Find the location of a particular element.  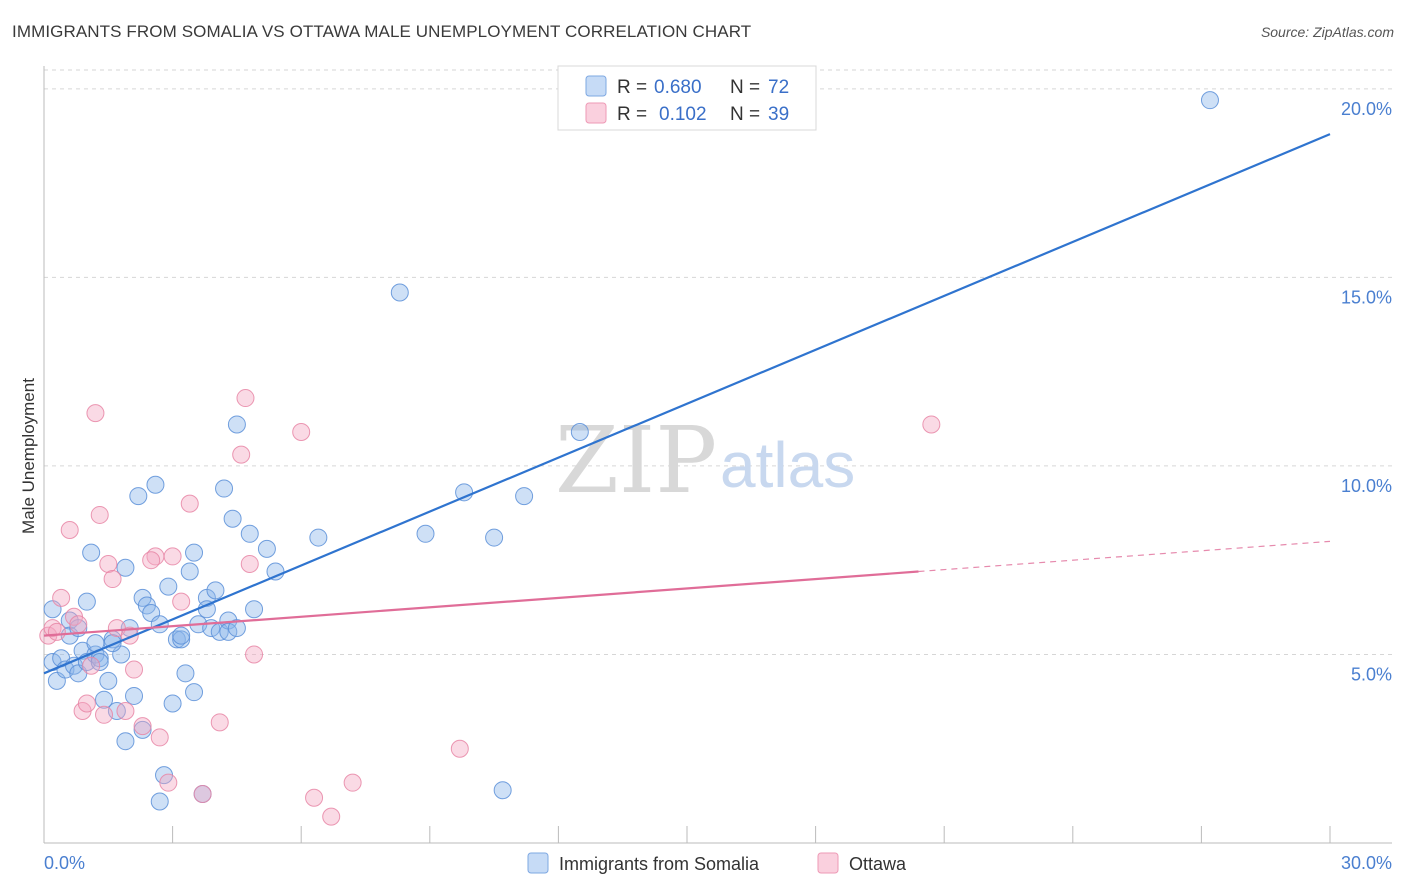

bottom-legend-label-ottawa: Ottawa is located at coordinates (878, 864).